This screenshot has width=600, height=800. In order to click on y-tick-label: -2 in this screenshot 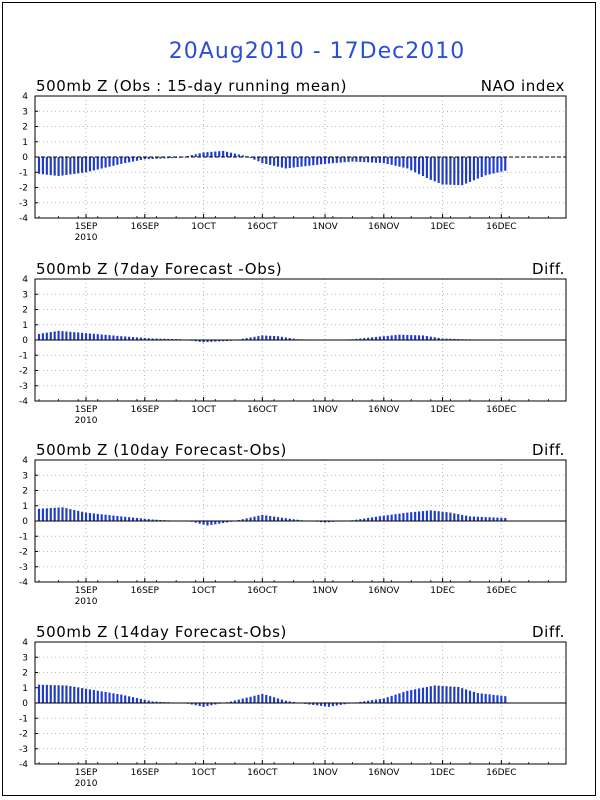, I will do `click(23, 189)`.